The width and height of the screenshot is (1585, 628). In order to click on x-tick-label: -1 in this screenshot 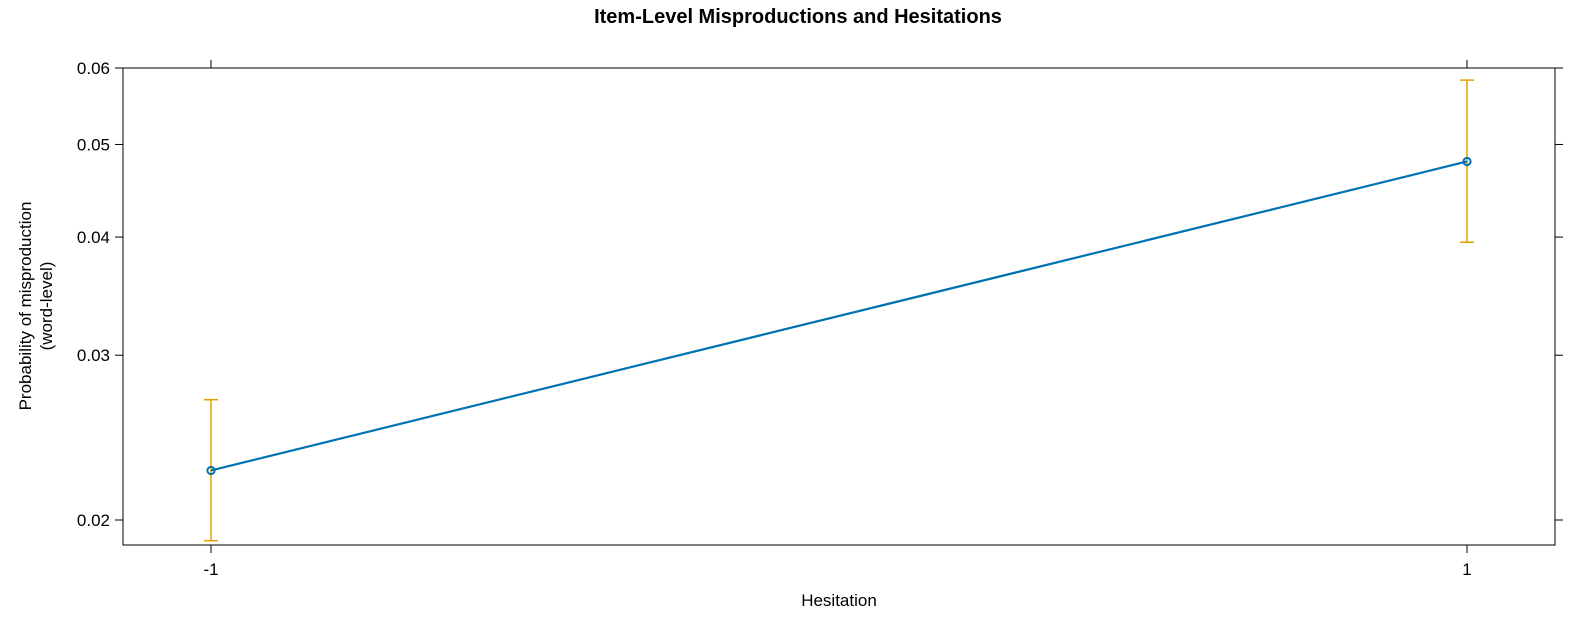, I will do `click(210, 569)`.